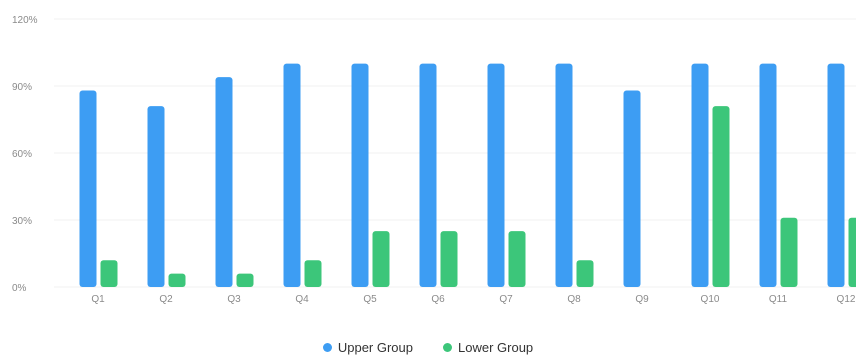 This screenshot has width=856, height=361. I want to click on bar-lower-q10, so click(721, 196).